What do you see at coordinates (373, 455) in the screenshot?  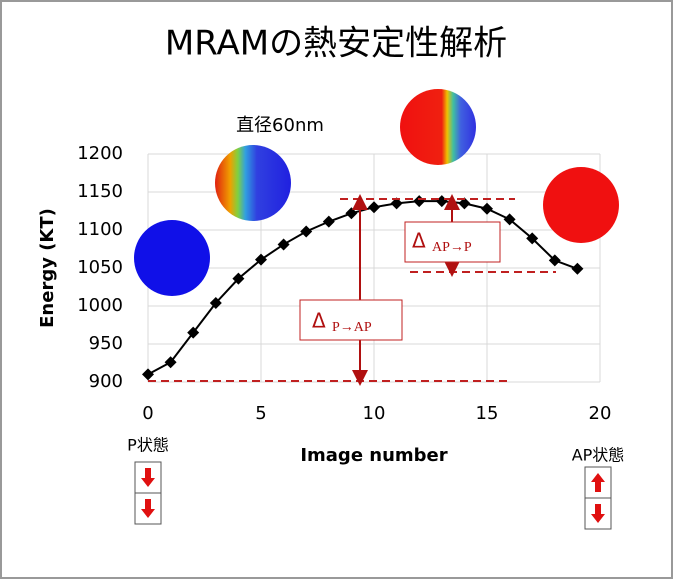 I see `x-axis-label: Image number` at bounding box center [373, 455].